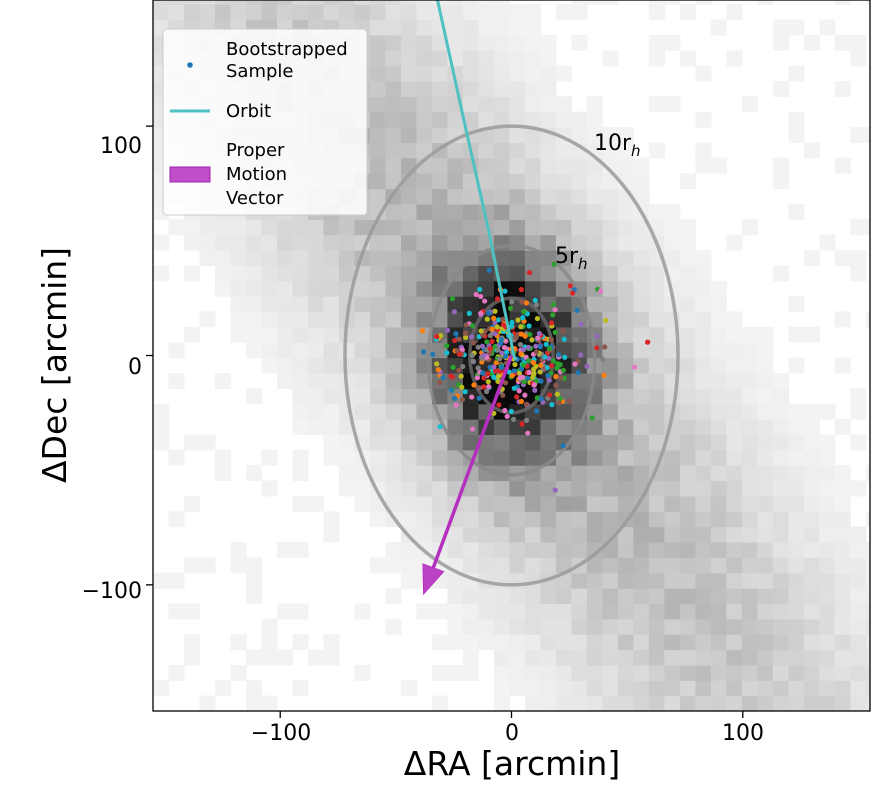 This screenshot has width=896, height=798. What do you see at coordinates (617, 145) in the screenshot?
I see `annotation-10rh: 10rh` at bounding box center [617, 145].